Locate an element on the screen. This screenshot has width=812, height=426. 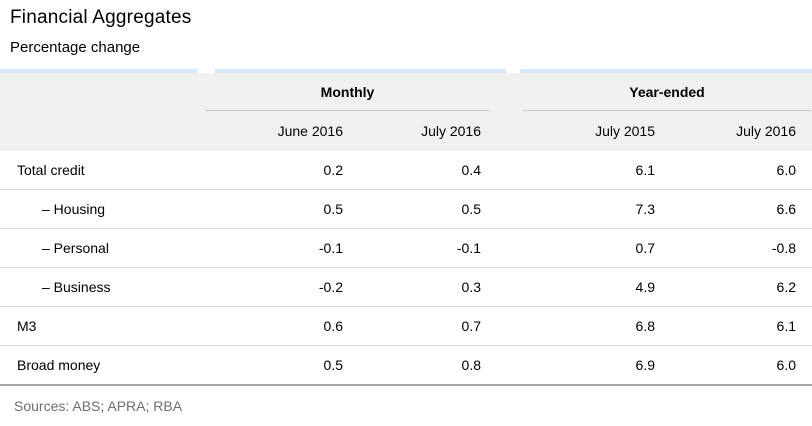
column-group-row: Monthly Year-ended is located at coordinates (406, 92).